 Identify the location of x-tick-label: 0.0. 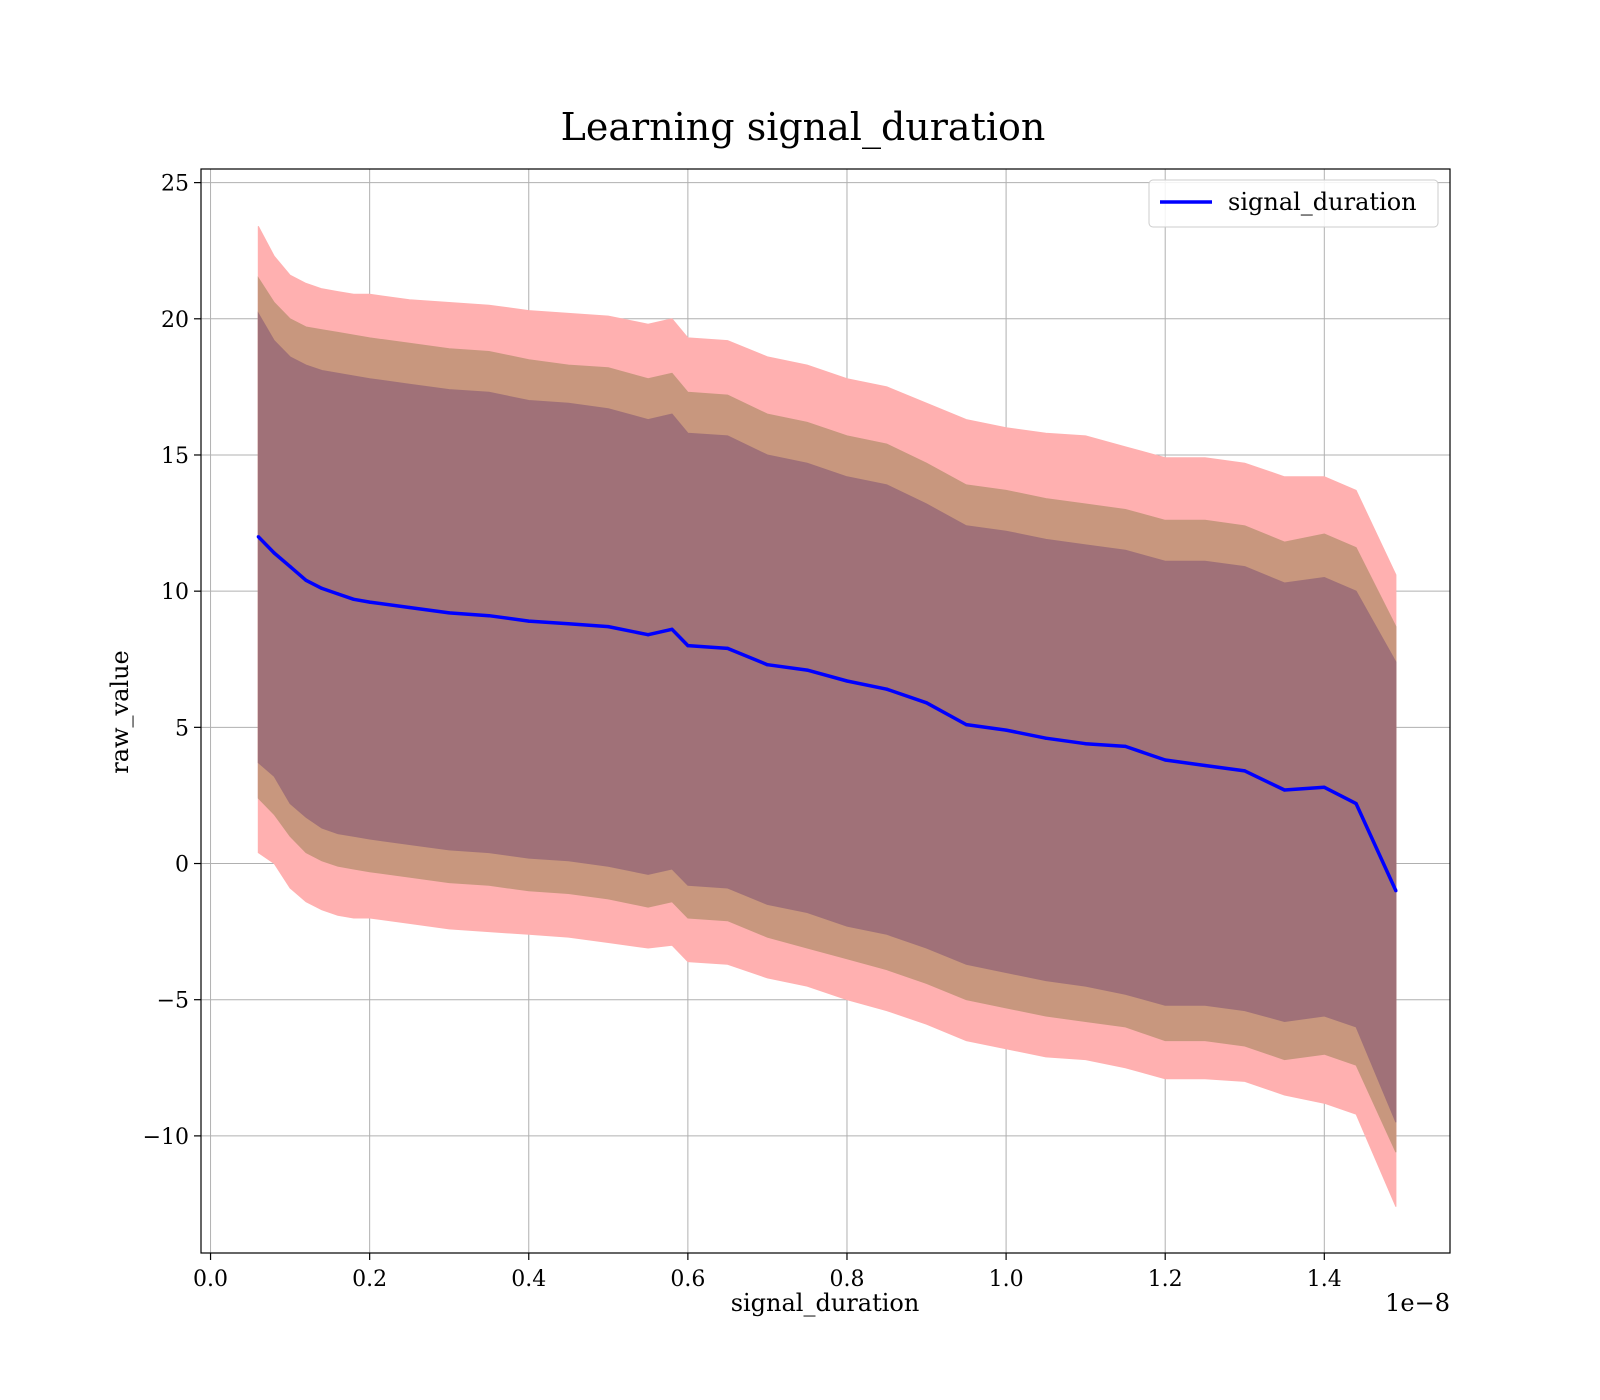
(210, 1279).